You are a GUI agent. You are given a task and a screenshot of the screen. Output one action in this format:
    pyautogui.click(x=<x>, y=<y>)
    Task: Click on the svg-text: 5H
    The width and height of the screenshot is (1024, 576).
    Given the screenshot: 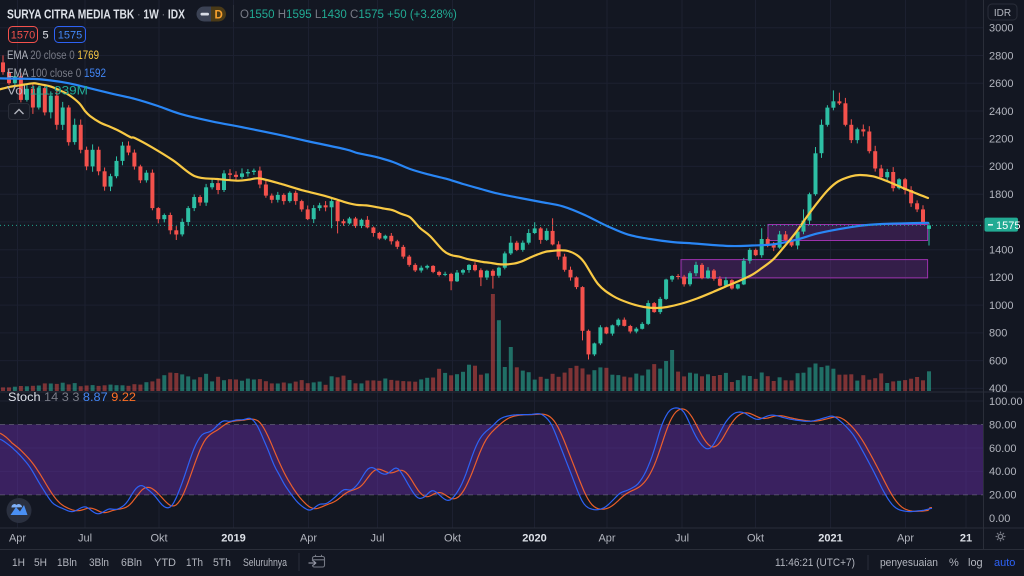 What is the action you would take?
    pyautogui.click(x=40, y=563)
    